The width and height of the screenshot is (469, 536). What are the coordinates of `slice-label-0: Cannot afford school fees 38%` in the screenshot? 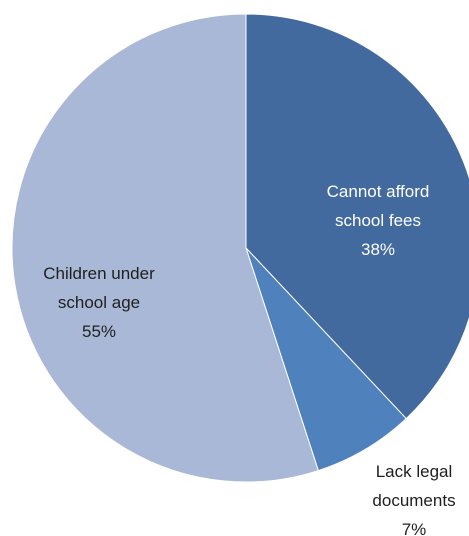 It's located at (378, 220).